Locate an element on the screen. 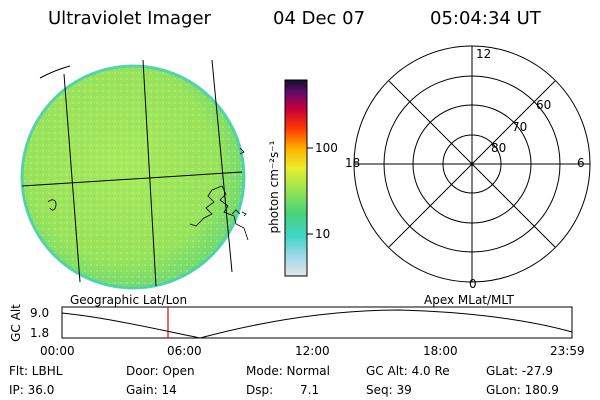 This screenshot has height=400, width=600. info-seq: Seq: 39 is located at coordinates (389, 390).